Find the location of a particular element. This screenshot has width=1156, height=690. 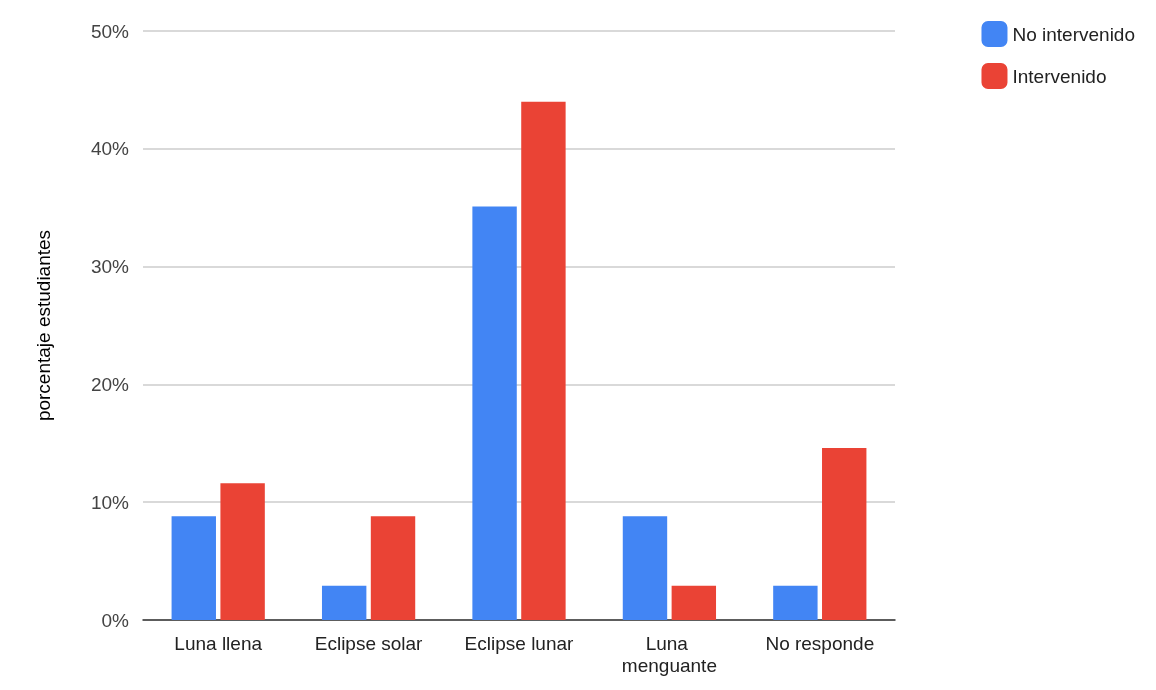

x-tick-label: Luna llena is located at coordinates (218, 643).